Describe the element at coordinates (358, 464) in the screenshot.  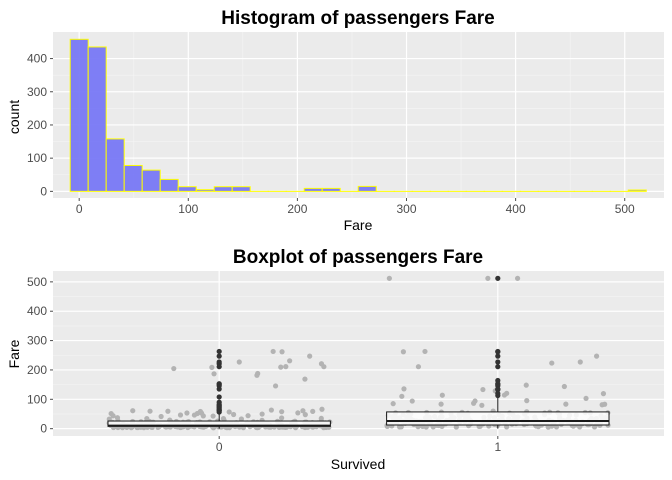
I see `boxplot-x-axis-label: Survived` at that location.